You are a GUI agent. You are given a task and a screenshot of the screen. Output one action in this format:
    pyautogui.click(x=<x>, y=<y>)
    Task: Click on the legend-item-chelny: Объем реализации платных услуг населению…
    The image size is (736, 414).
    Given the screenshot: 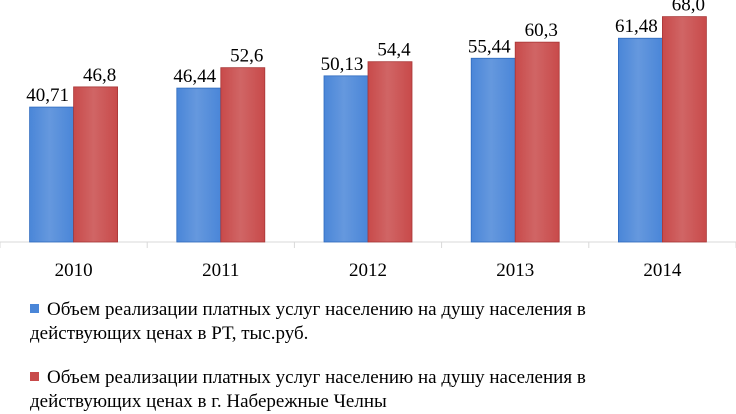 What is the action you would take?
    pyautogui.click(x=375, y=390)
    